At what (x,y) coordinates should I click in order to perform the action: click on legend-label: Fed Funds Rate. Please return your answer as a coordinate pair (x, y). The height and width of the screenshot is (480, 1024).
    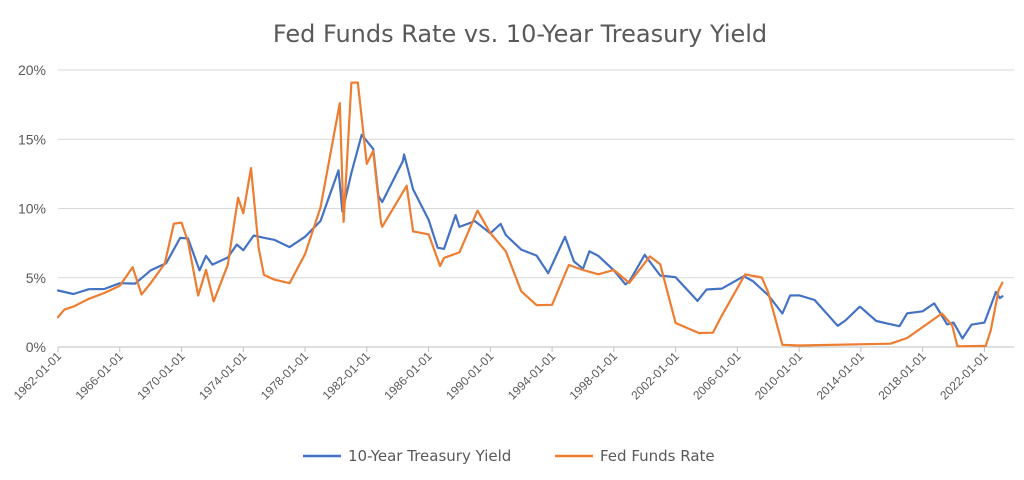
    Looking at the image, I should click on (657, 456).